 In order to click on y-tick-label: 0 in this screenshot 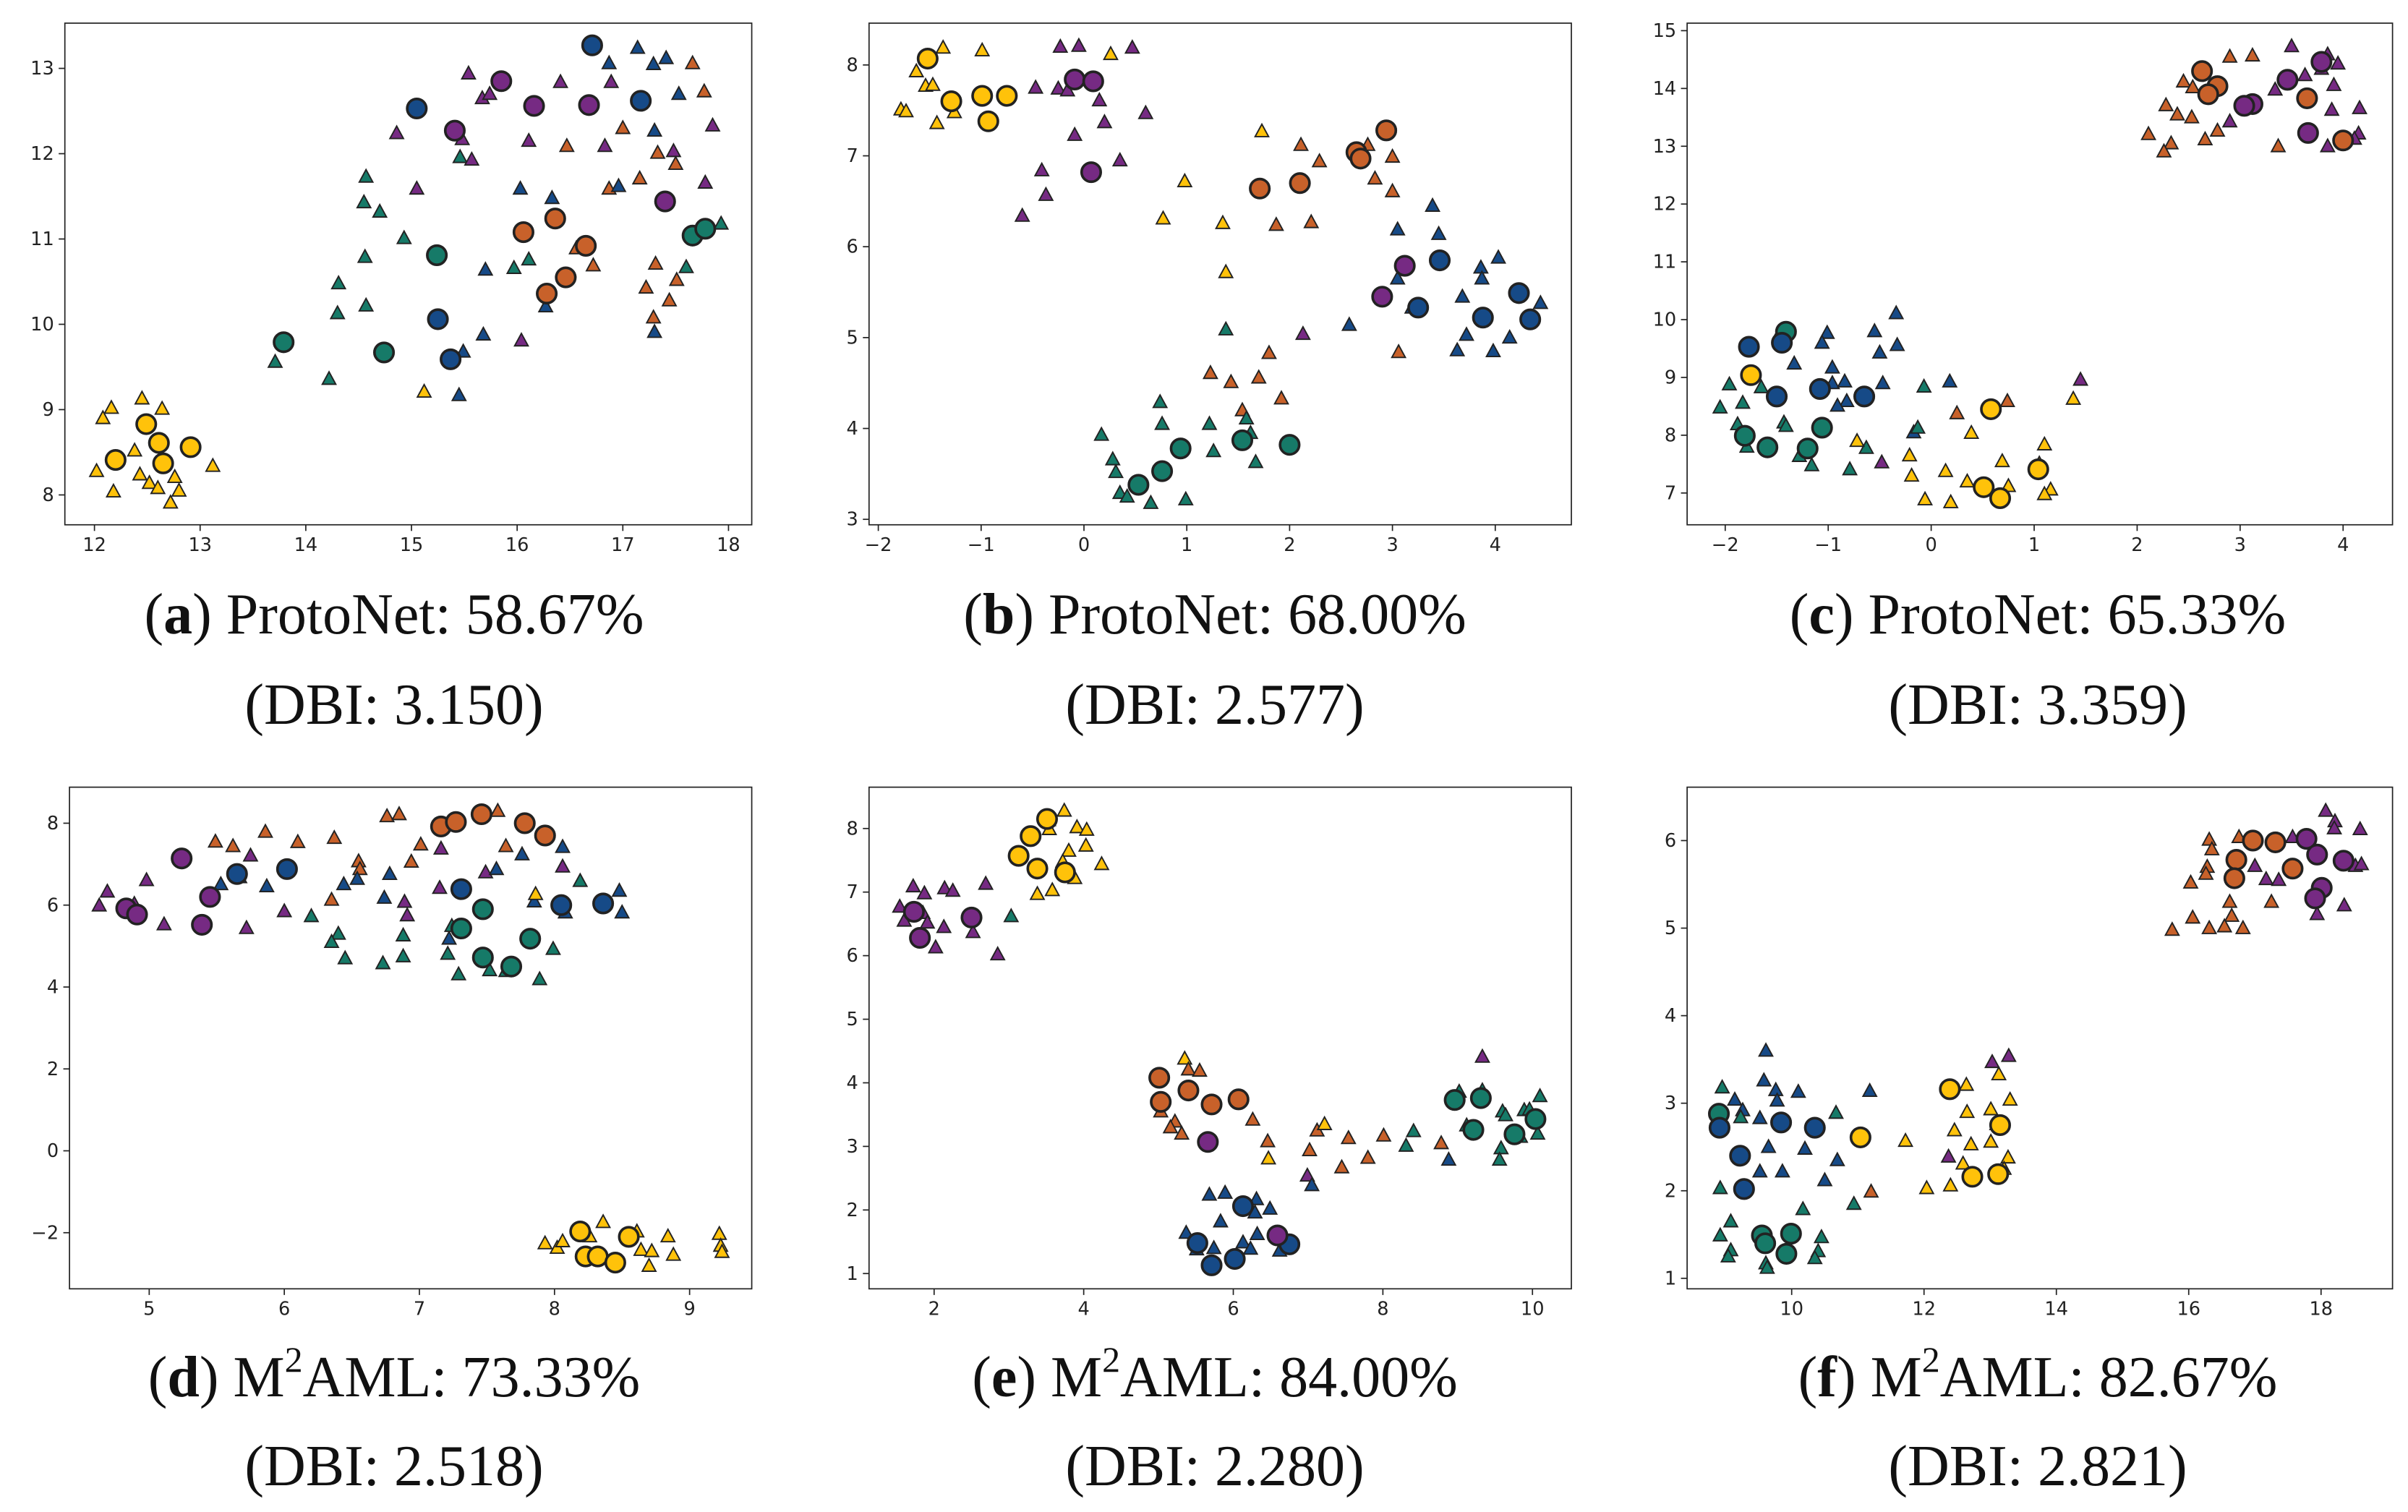, I will do `click(53, 1151)`.